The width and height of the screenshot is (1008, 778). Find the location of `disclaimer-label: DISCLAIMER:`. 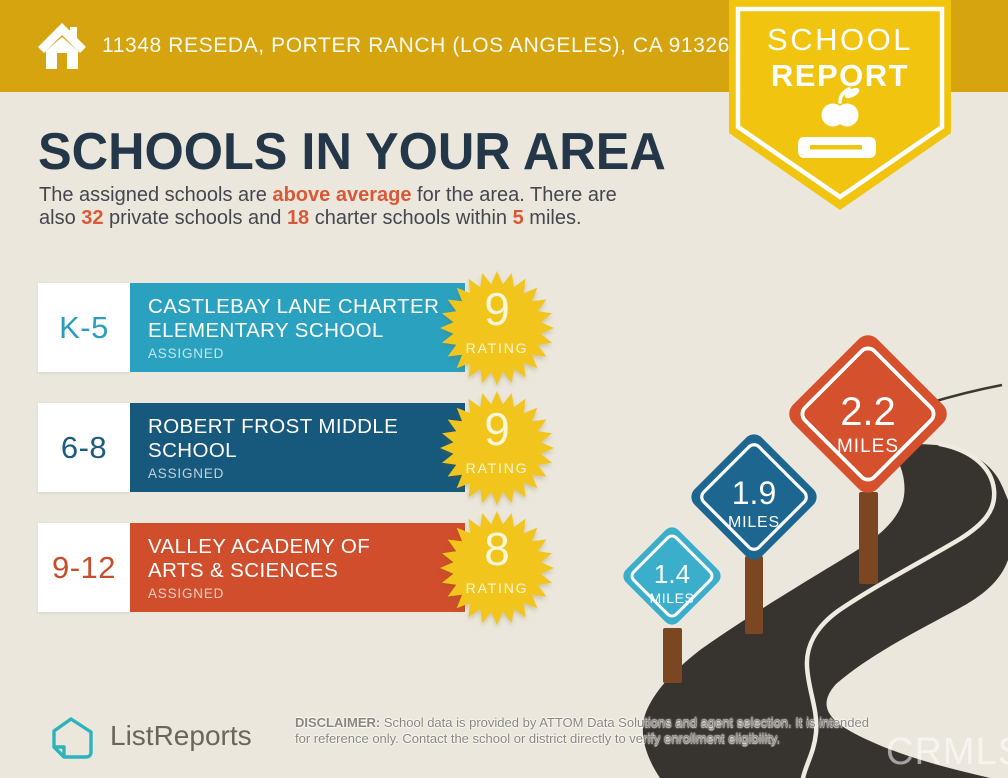

disclaimer-label: DISCLAIMER: is located at coordinates (338, 722).